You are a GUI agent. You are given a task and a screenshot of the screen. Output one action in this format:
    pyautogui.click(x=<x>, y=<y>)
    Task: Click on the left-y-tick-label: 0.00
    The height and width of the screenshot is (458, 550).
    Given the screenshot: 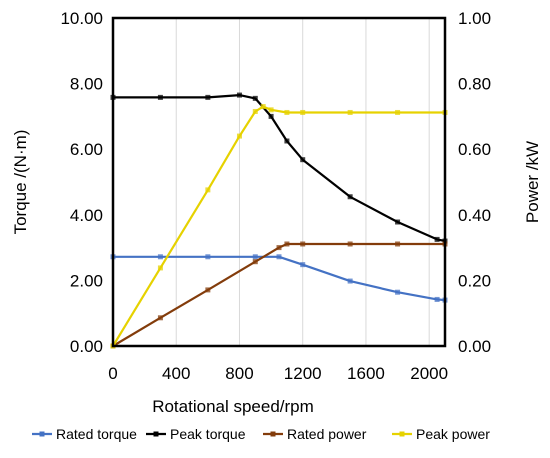 What is the action you would take?
    pyautogui.click(x=86, y=346)
    